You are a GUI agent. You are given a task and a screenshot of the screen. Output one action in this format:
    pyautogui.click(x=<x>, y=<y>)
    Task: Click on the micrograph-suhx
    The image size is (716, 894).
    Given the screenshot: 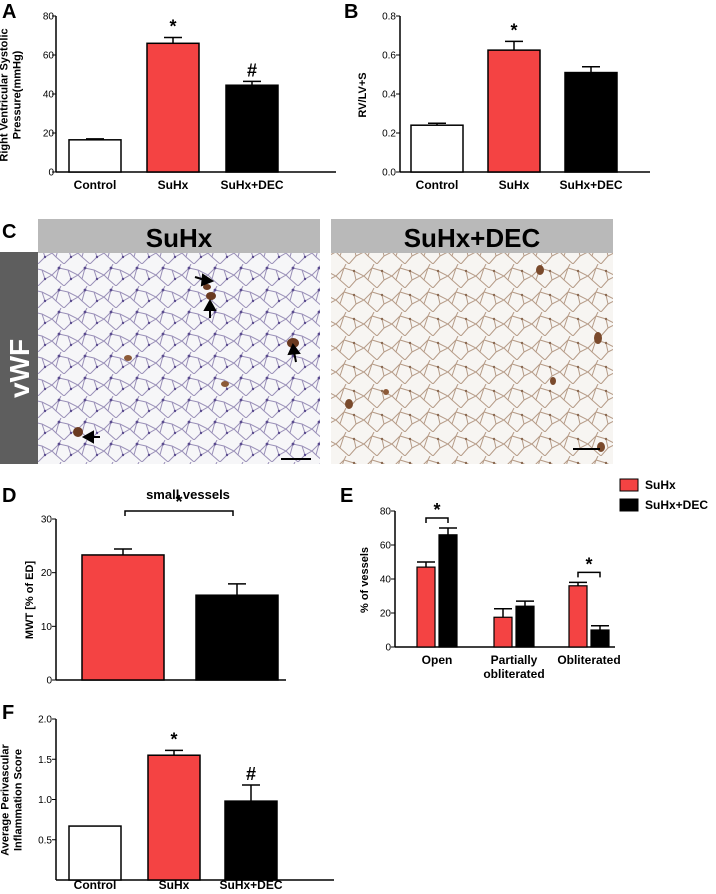 What is the action you would take?
    pyautogui.click(x=179, y=358)
    